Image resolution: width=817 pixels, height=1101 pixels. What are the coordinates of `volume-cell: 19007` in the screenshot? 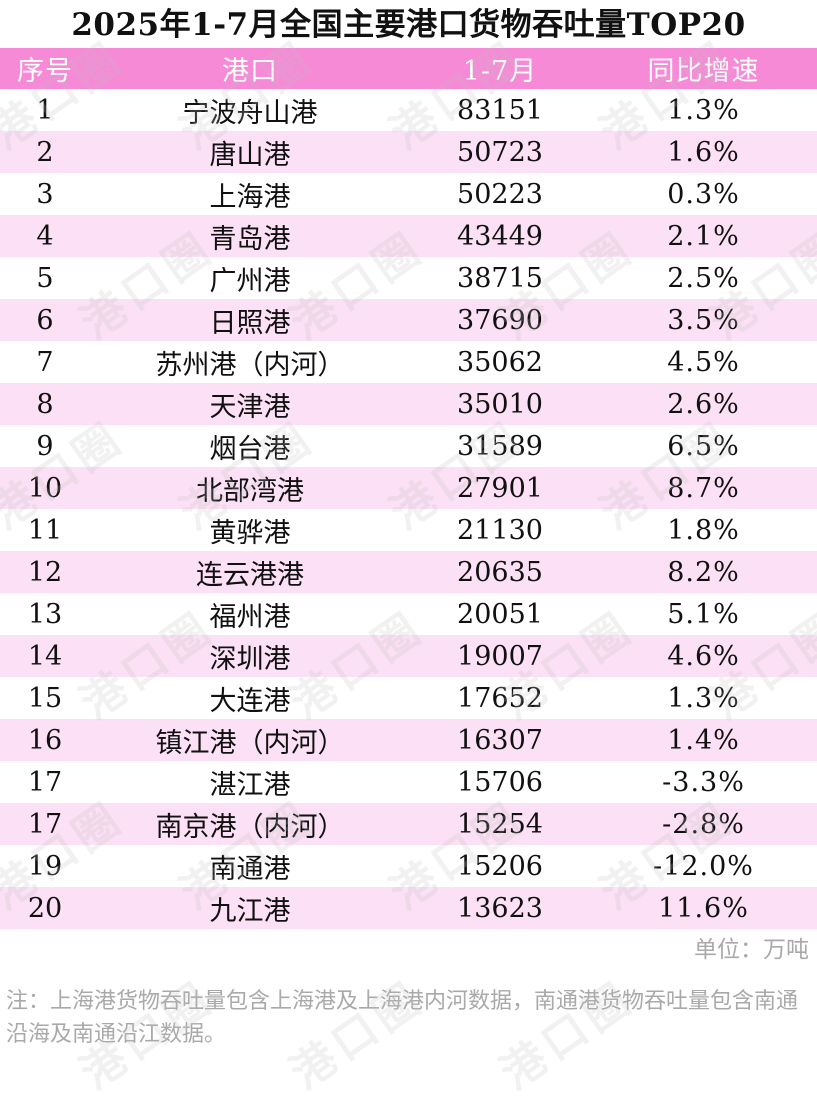 It's located at (500, 656).